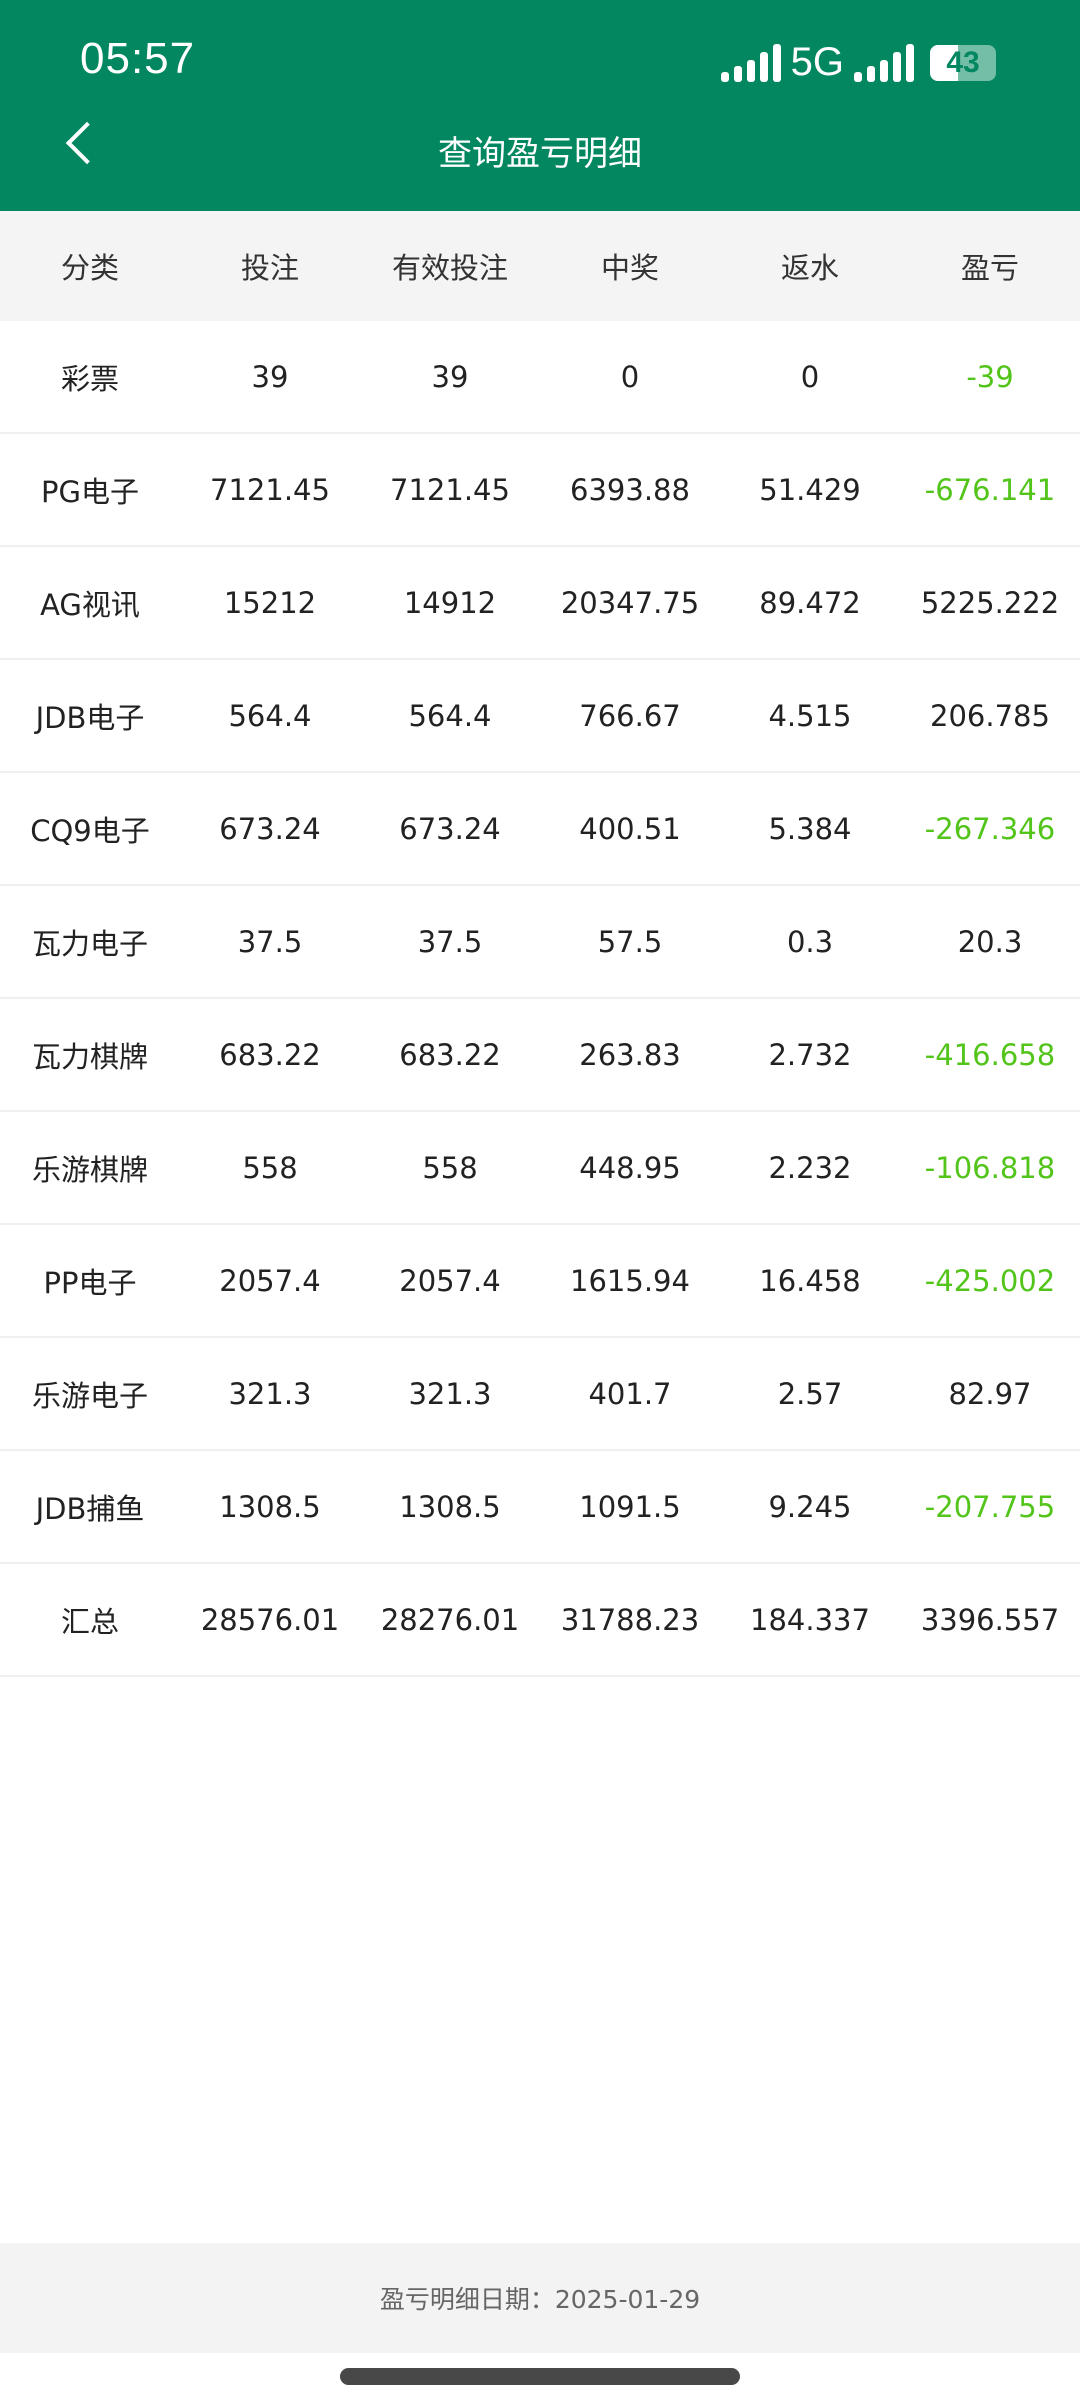  I want to click on cell-win: 6393.88, so click(630, 489).